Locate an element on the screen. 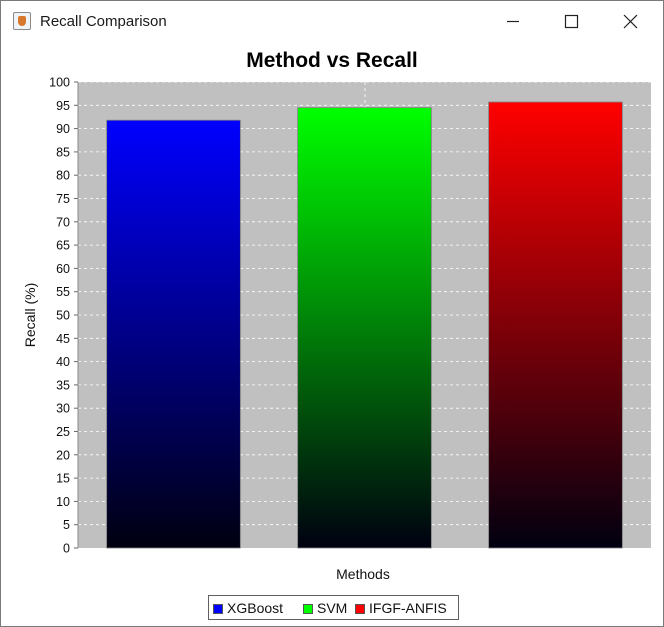 The image size is (664, 627). y-tick-label: 100 is located at coordinates (59, 83).